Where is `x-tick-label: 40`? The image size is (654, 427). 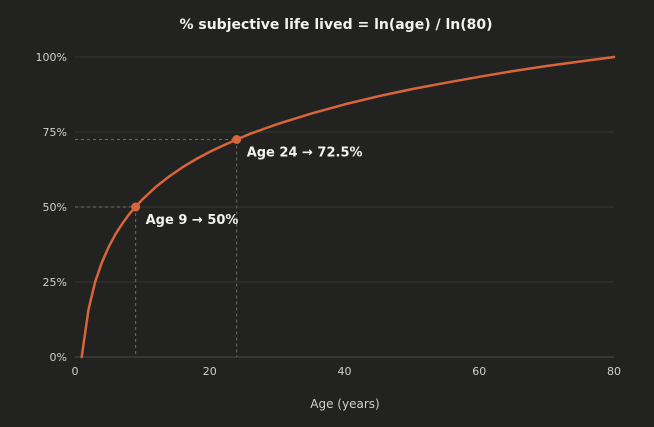
x-tick-label: 40 is located at coordinates (345, 371).